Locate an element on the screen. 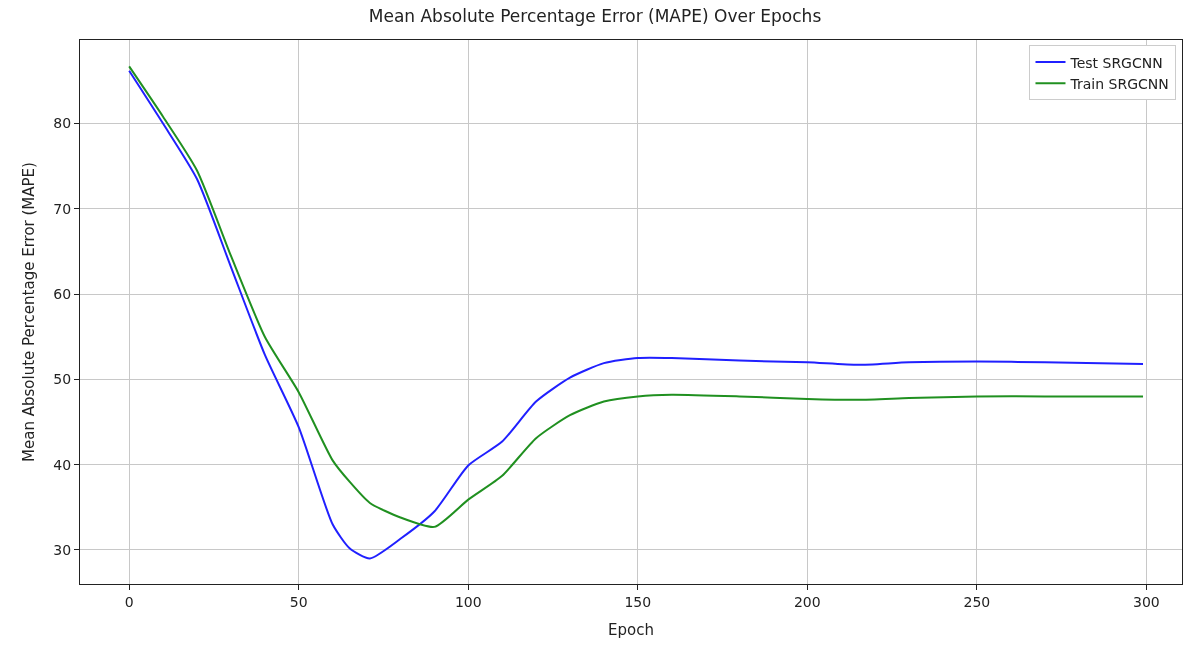  chart-title: Mean Absolute Percentage Error (MAPE) Over Epochs is located at coordinates (595, 15).